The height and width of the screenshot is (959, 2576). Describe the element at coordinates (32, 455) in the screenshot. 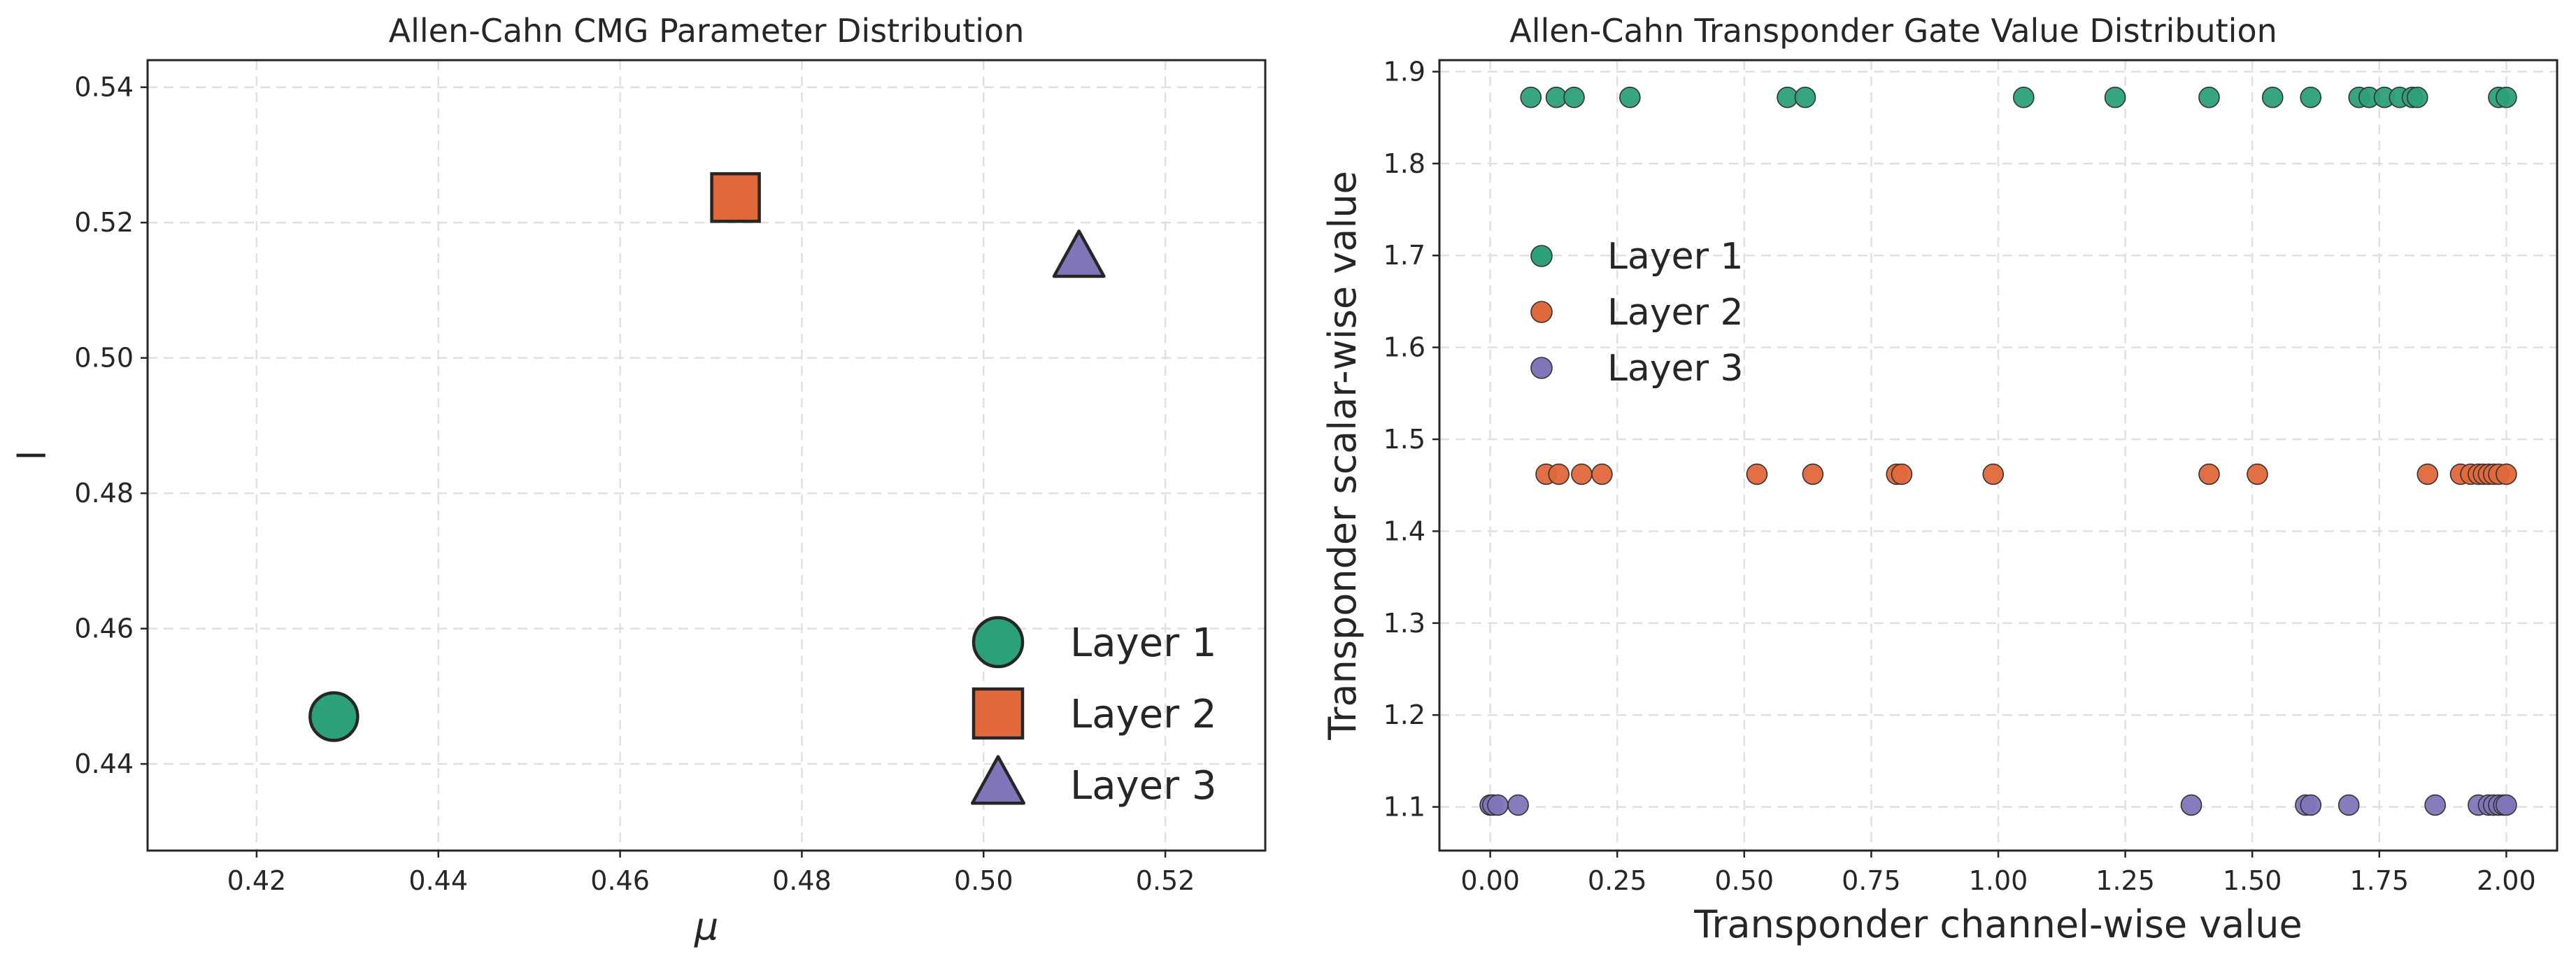

I see `y-axis-label: l` at that location.